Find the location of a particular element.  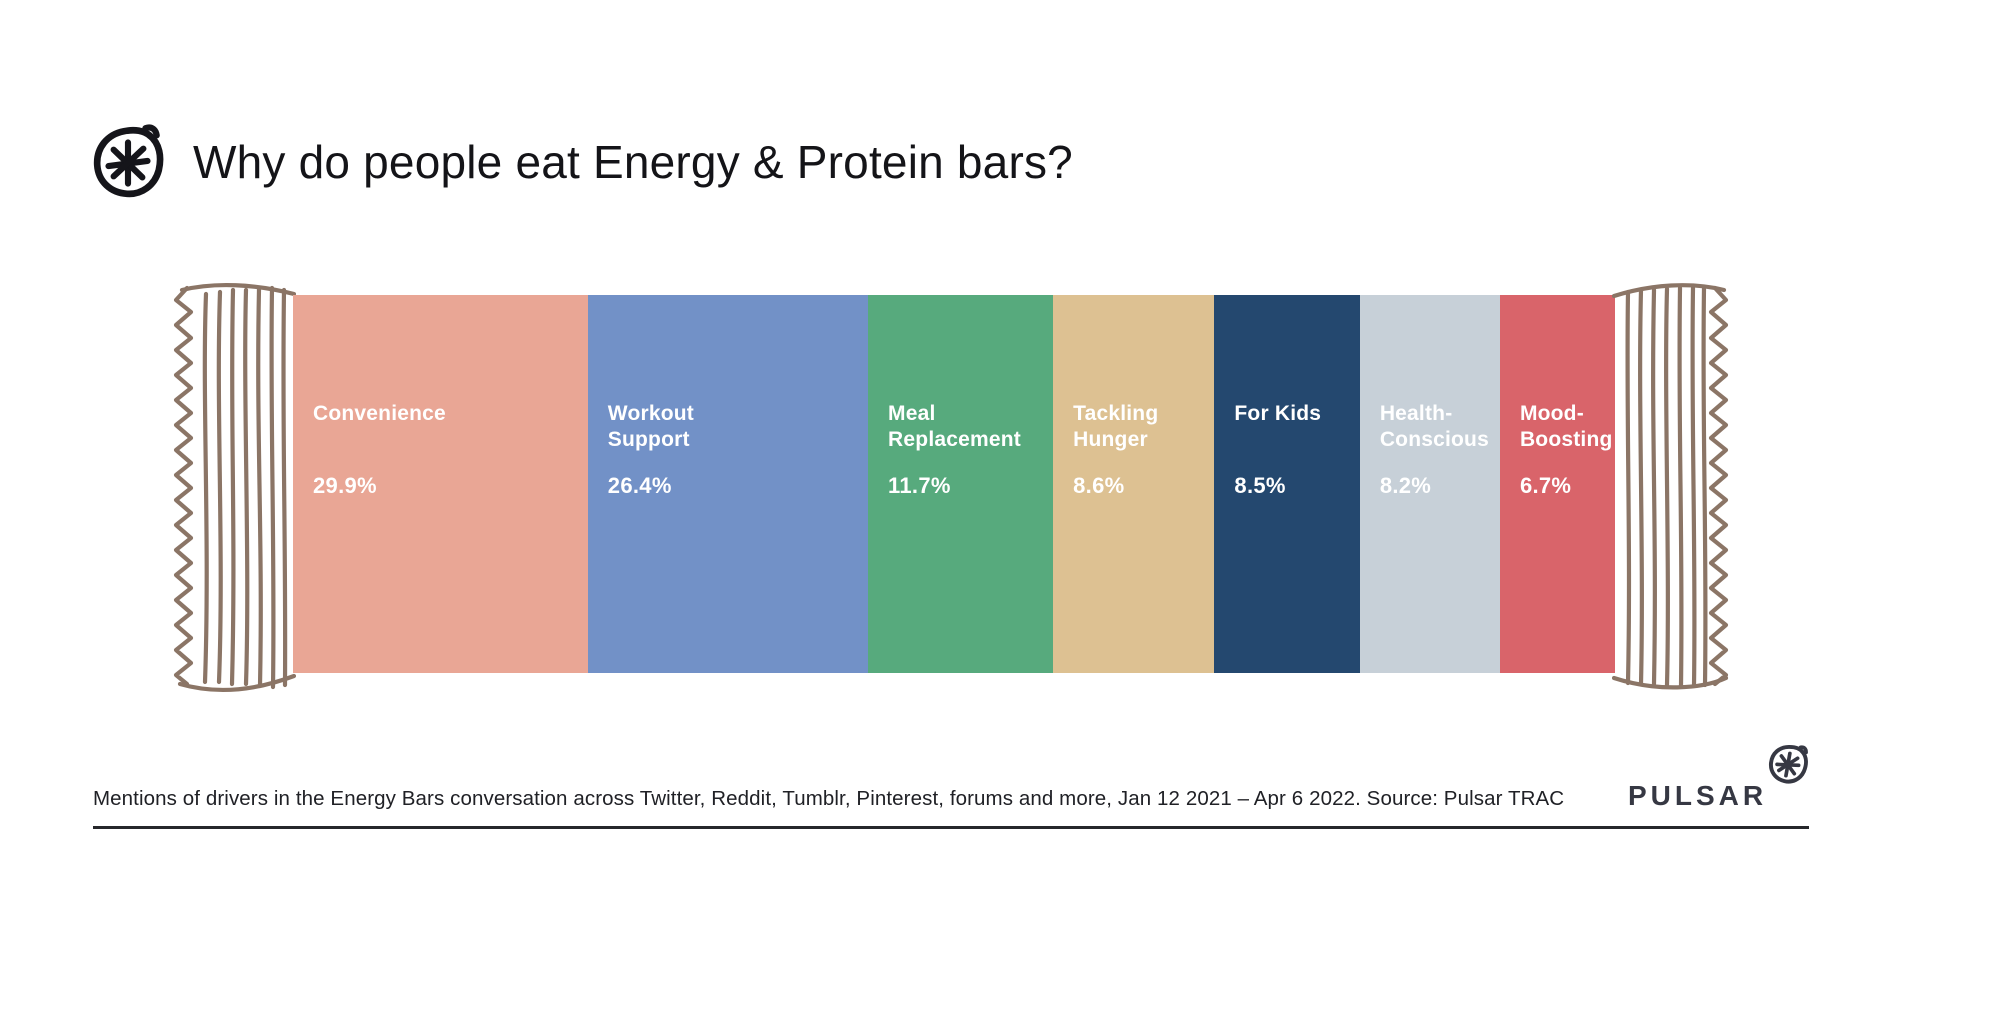

segment-label: For Kids is located at coordinates (1278, 413).